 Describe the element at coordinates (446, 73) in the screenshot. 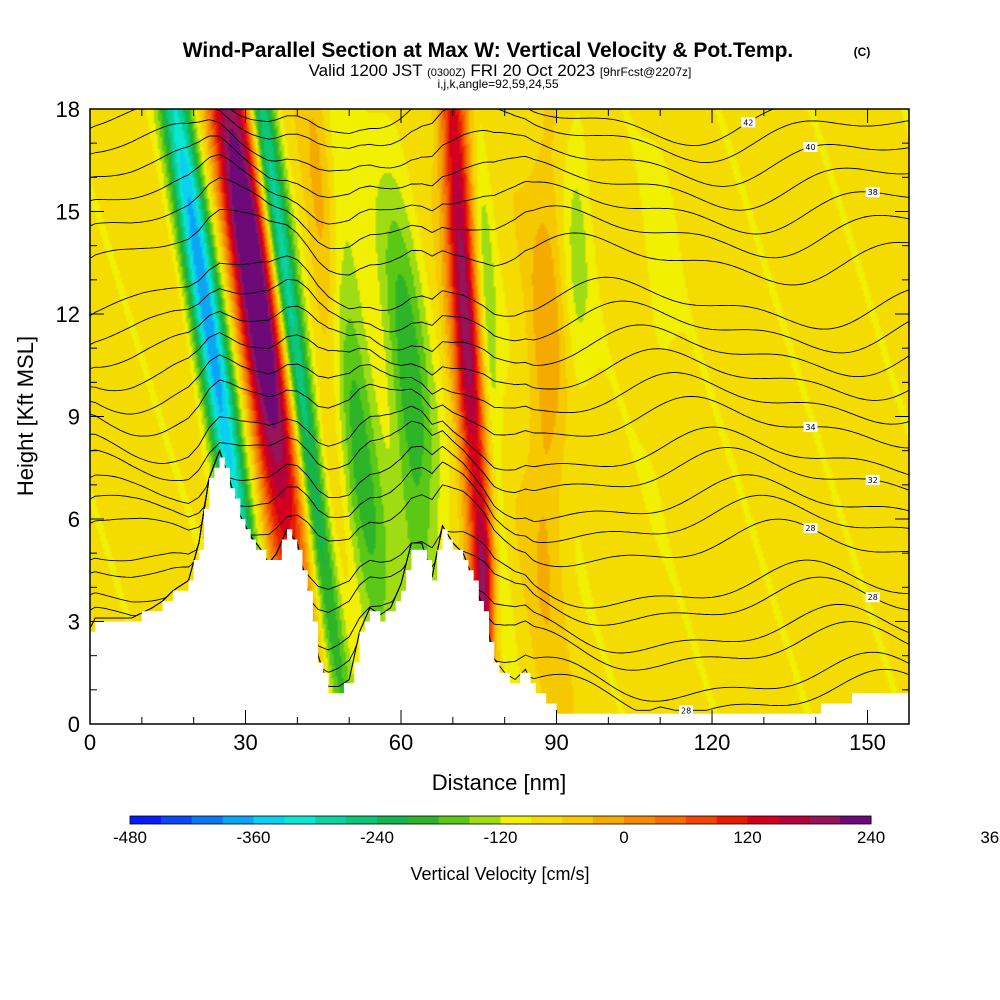

I see `subtitle-utc: (0300Z)` at that location.